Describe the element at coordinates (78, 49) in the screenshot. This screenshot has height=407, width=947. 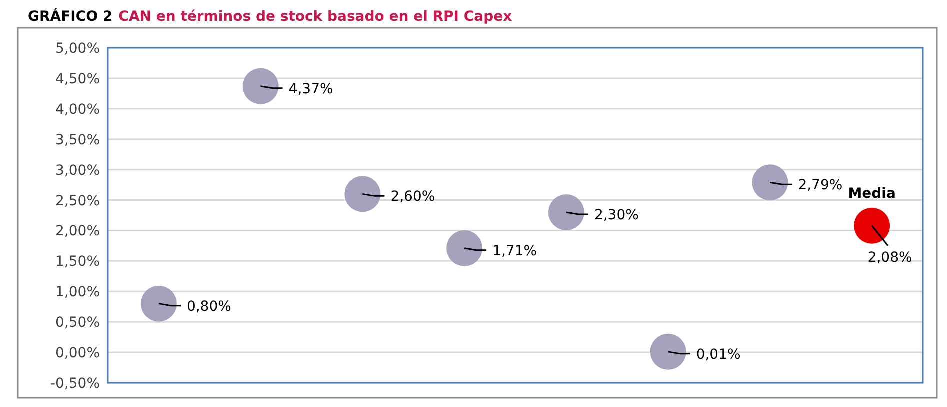
I see `y-tick-label: 5,00%` at that location.